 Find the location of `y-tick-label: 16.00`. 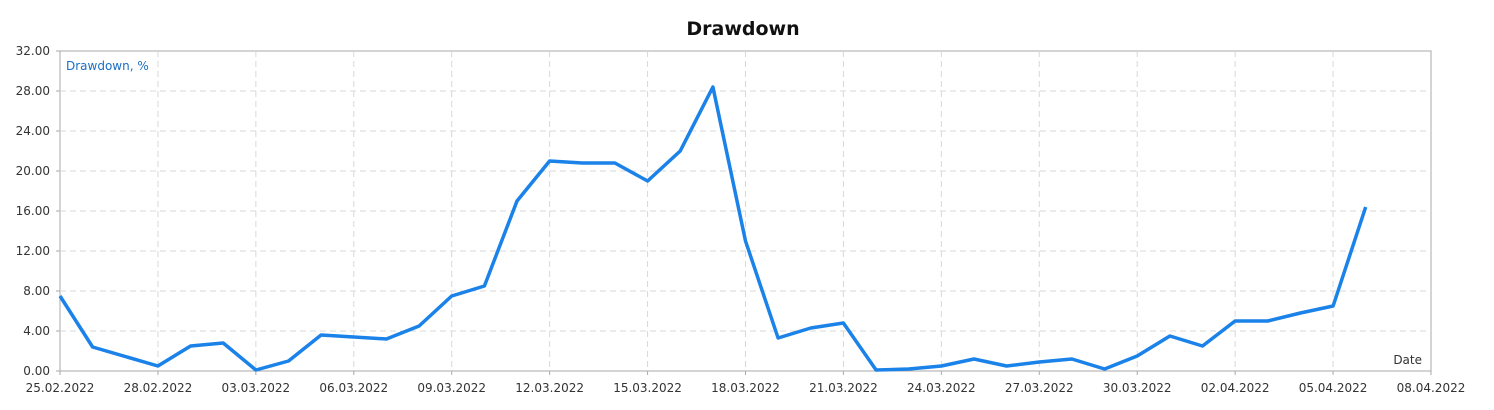

y-tick-label: 16.00 is located at coordinates (33, 211).